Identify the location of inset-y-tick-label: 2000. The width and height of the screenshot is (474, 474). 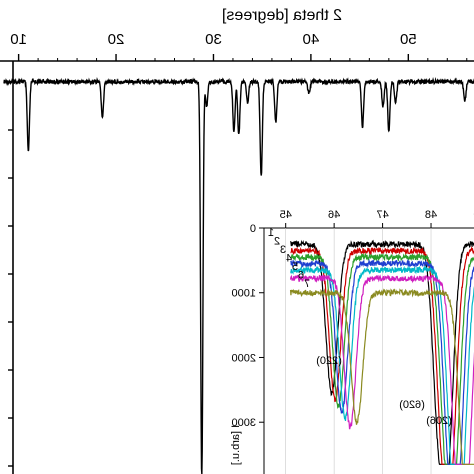
(244, 358).